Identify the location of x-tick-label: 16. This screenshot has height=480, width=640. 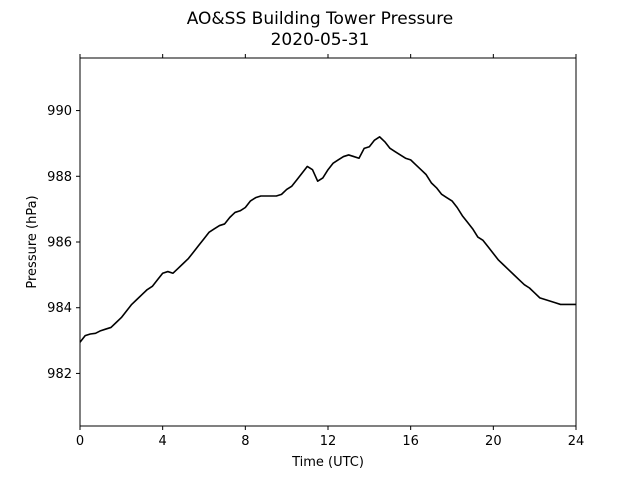
(410, 441).